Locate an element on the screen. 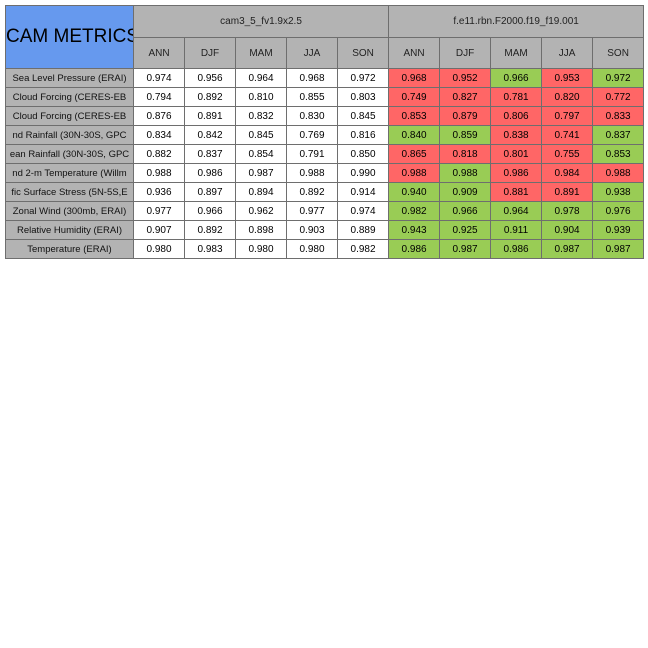 This screenshot has height=648, width=648. test-value-cell: 0.909 is located at coordinates (465, 192).